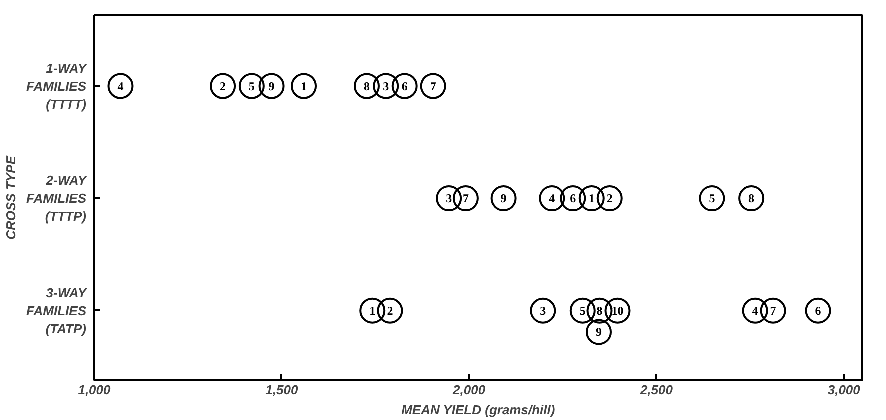 This screenshot has width=886, height=420. Describe the element at coordinates (845, 390) in the screenshot. I see `x-tick-label: 3,000` at that location.